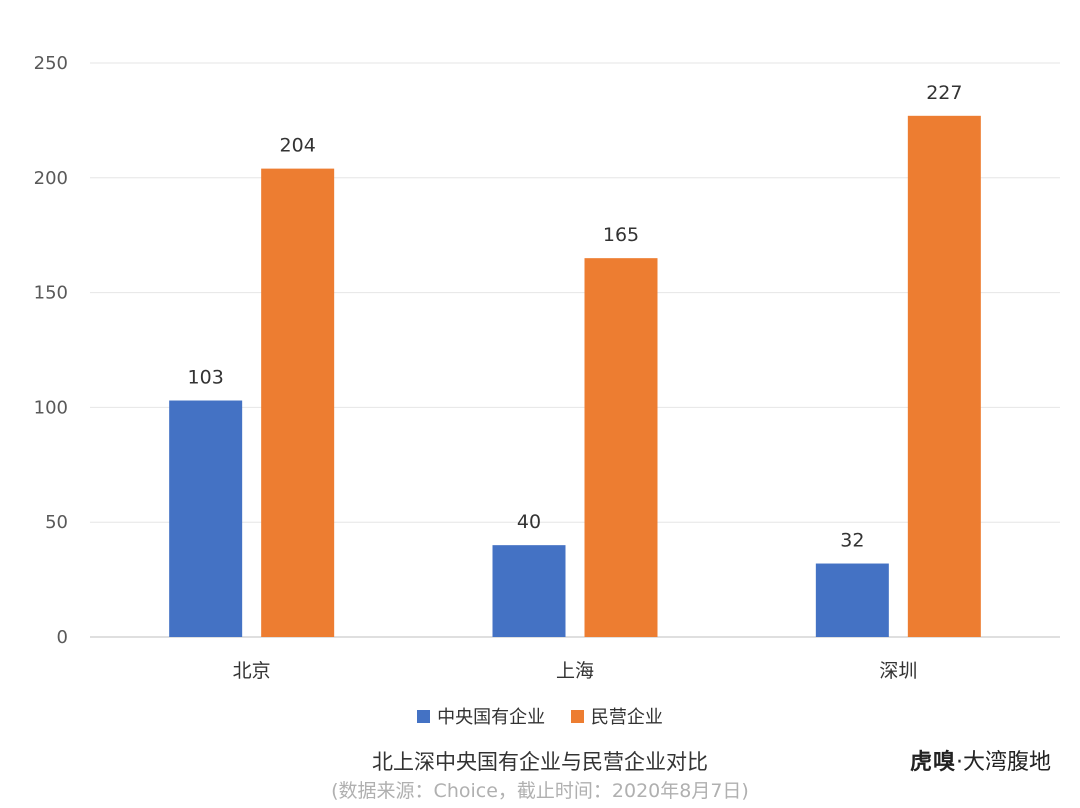 The width and height of the screenshot is (1080, 808). What do you see at coordinates (424, 716) in the screenshot?
I see `legend-swatch-state` at bounding box center [424, 716].